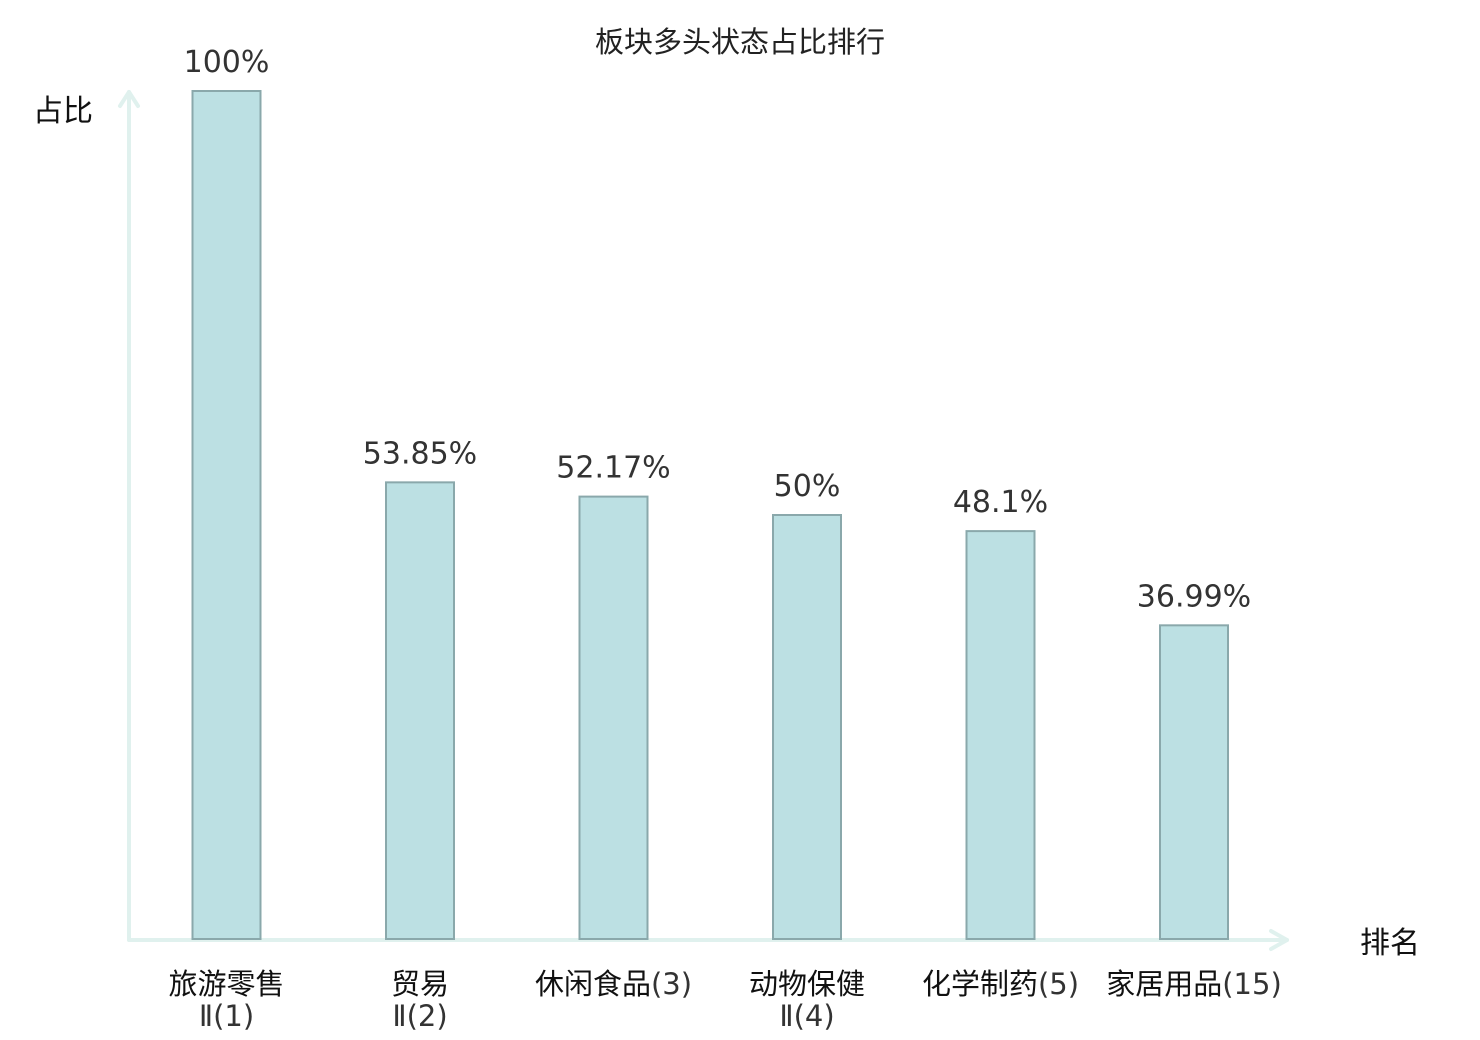 This screenshot has width=1480, height=1040. Describe the element at coordinates (593, 984) in the screenshot. I see `category-name-3: 休闲食品` at that location.